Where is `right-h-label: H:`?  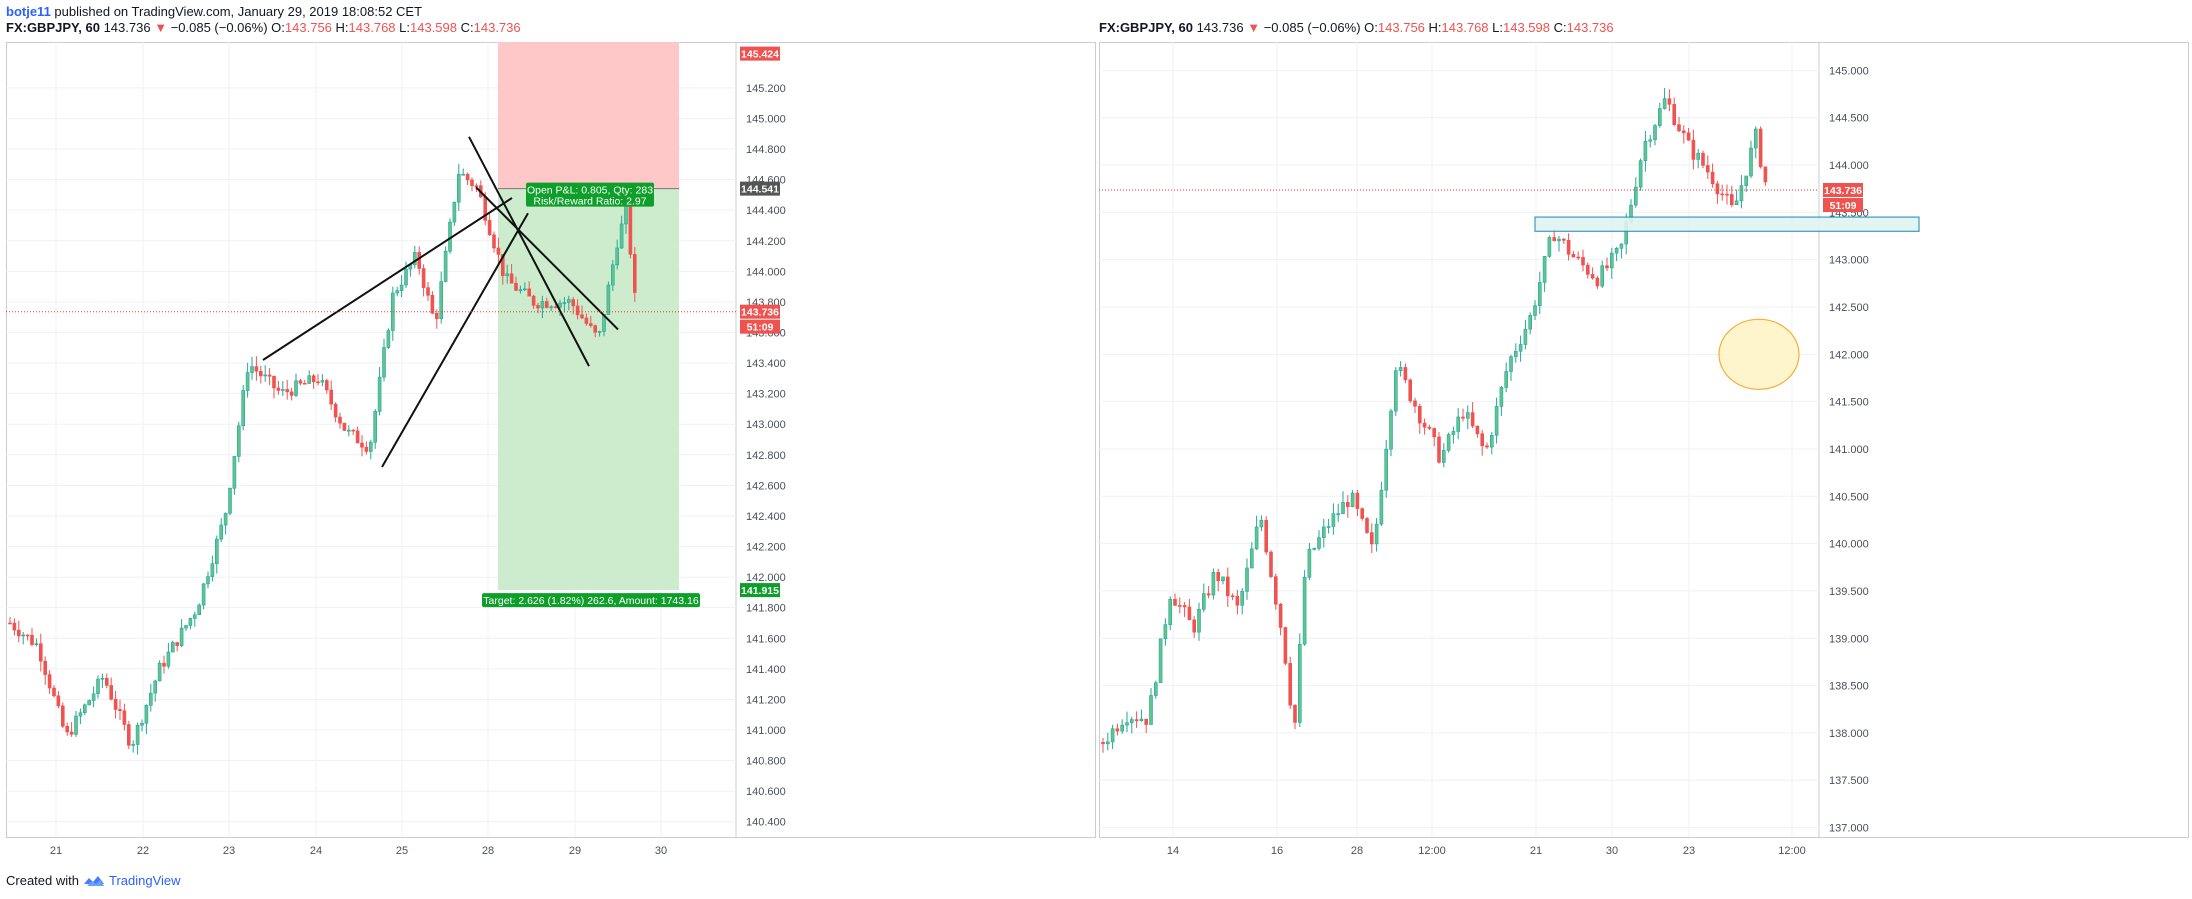
right-h-label: H: is located at coordinates (1435, 27).